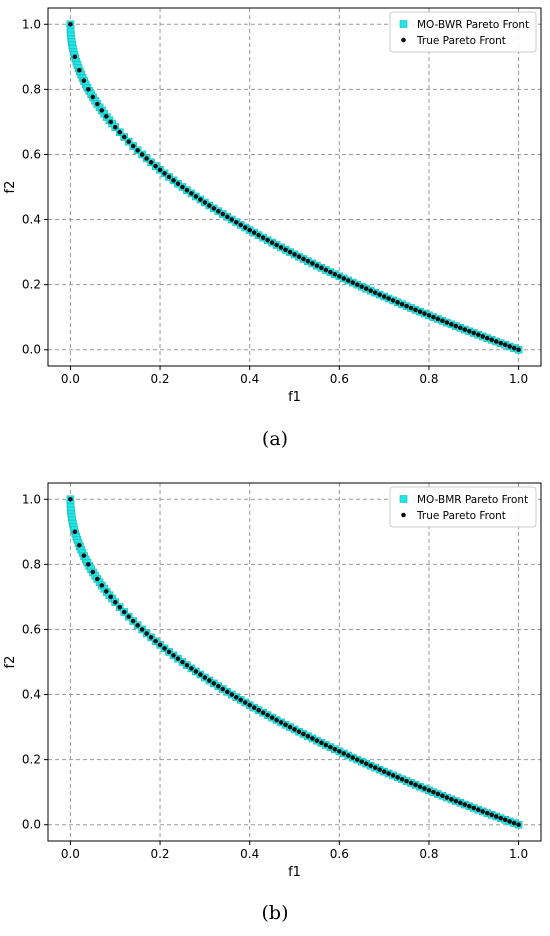  Describe the element at coordinates (31, 154) in the screenshot. I see `y-tick-label: 0.6` at that location.